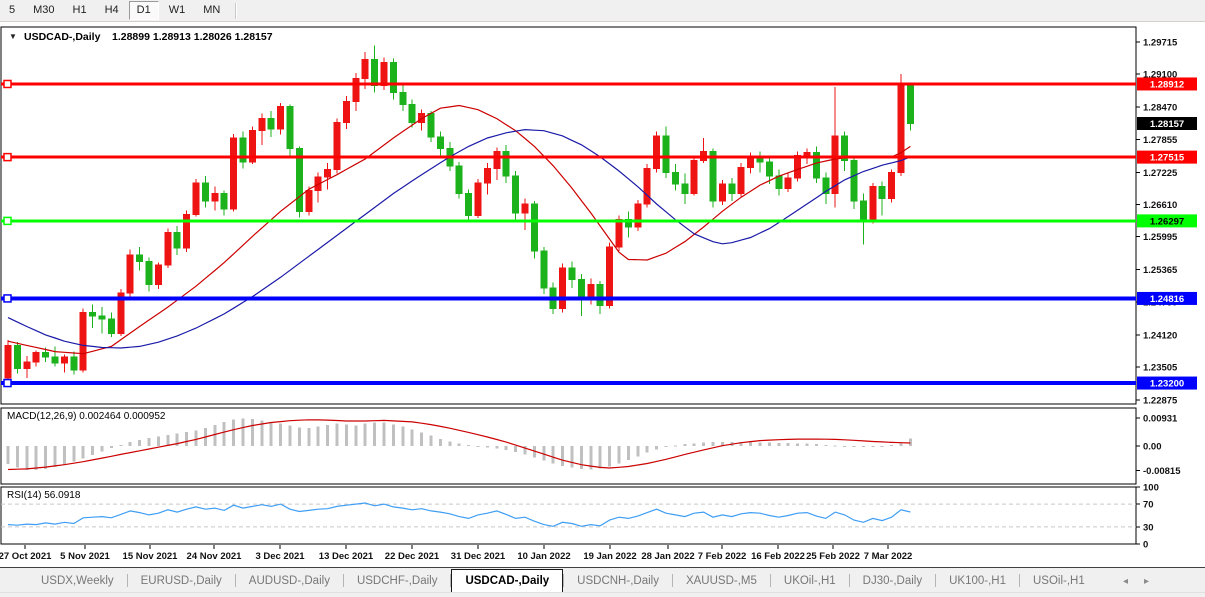  Describe the element at coordinates (289, 581) in the screenshot. I see `chart-tab-audusd-daily: AUDUSD-,Daily` at that location.